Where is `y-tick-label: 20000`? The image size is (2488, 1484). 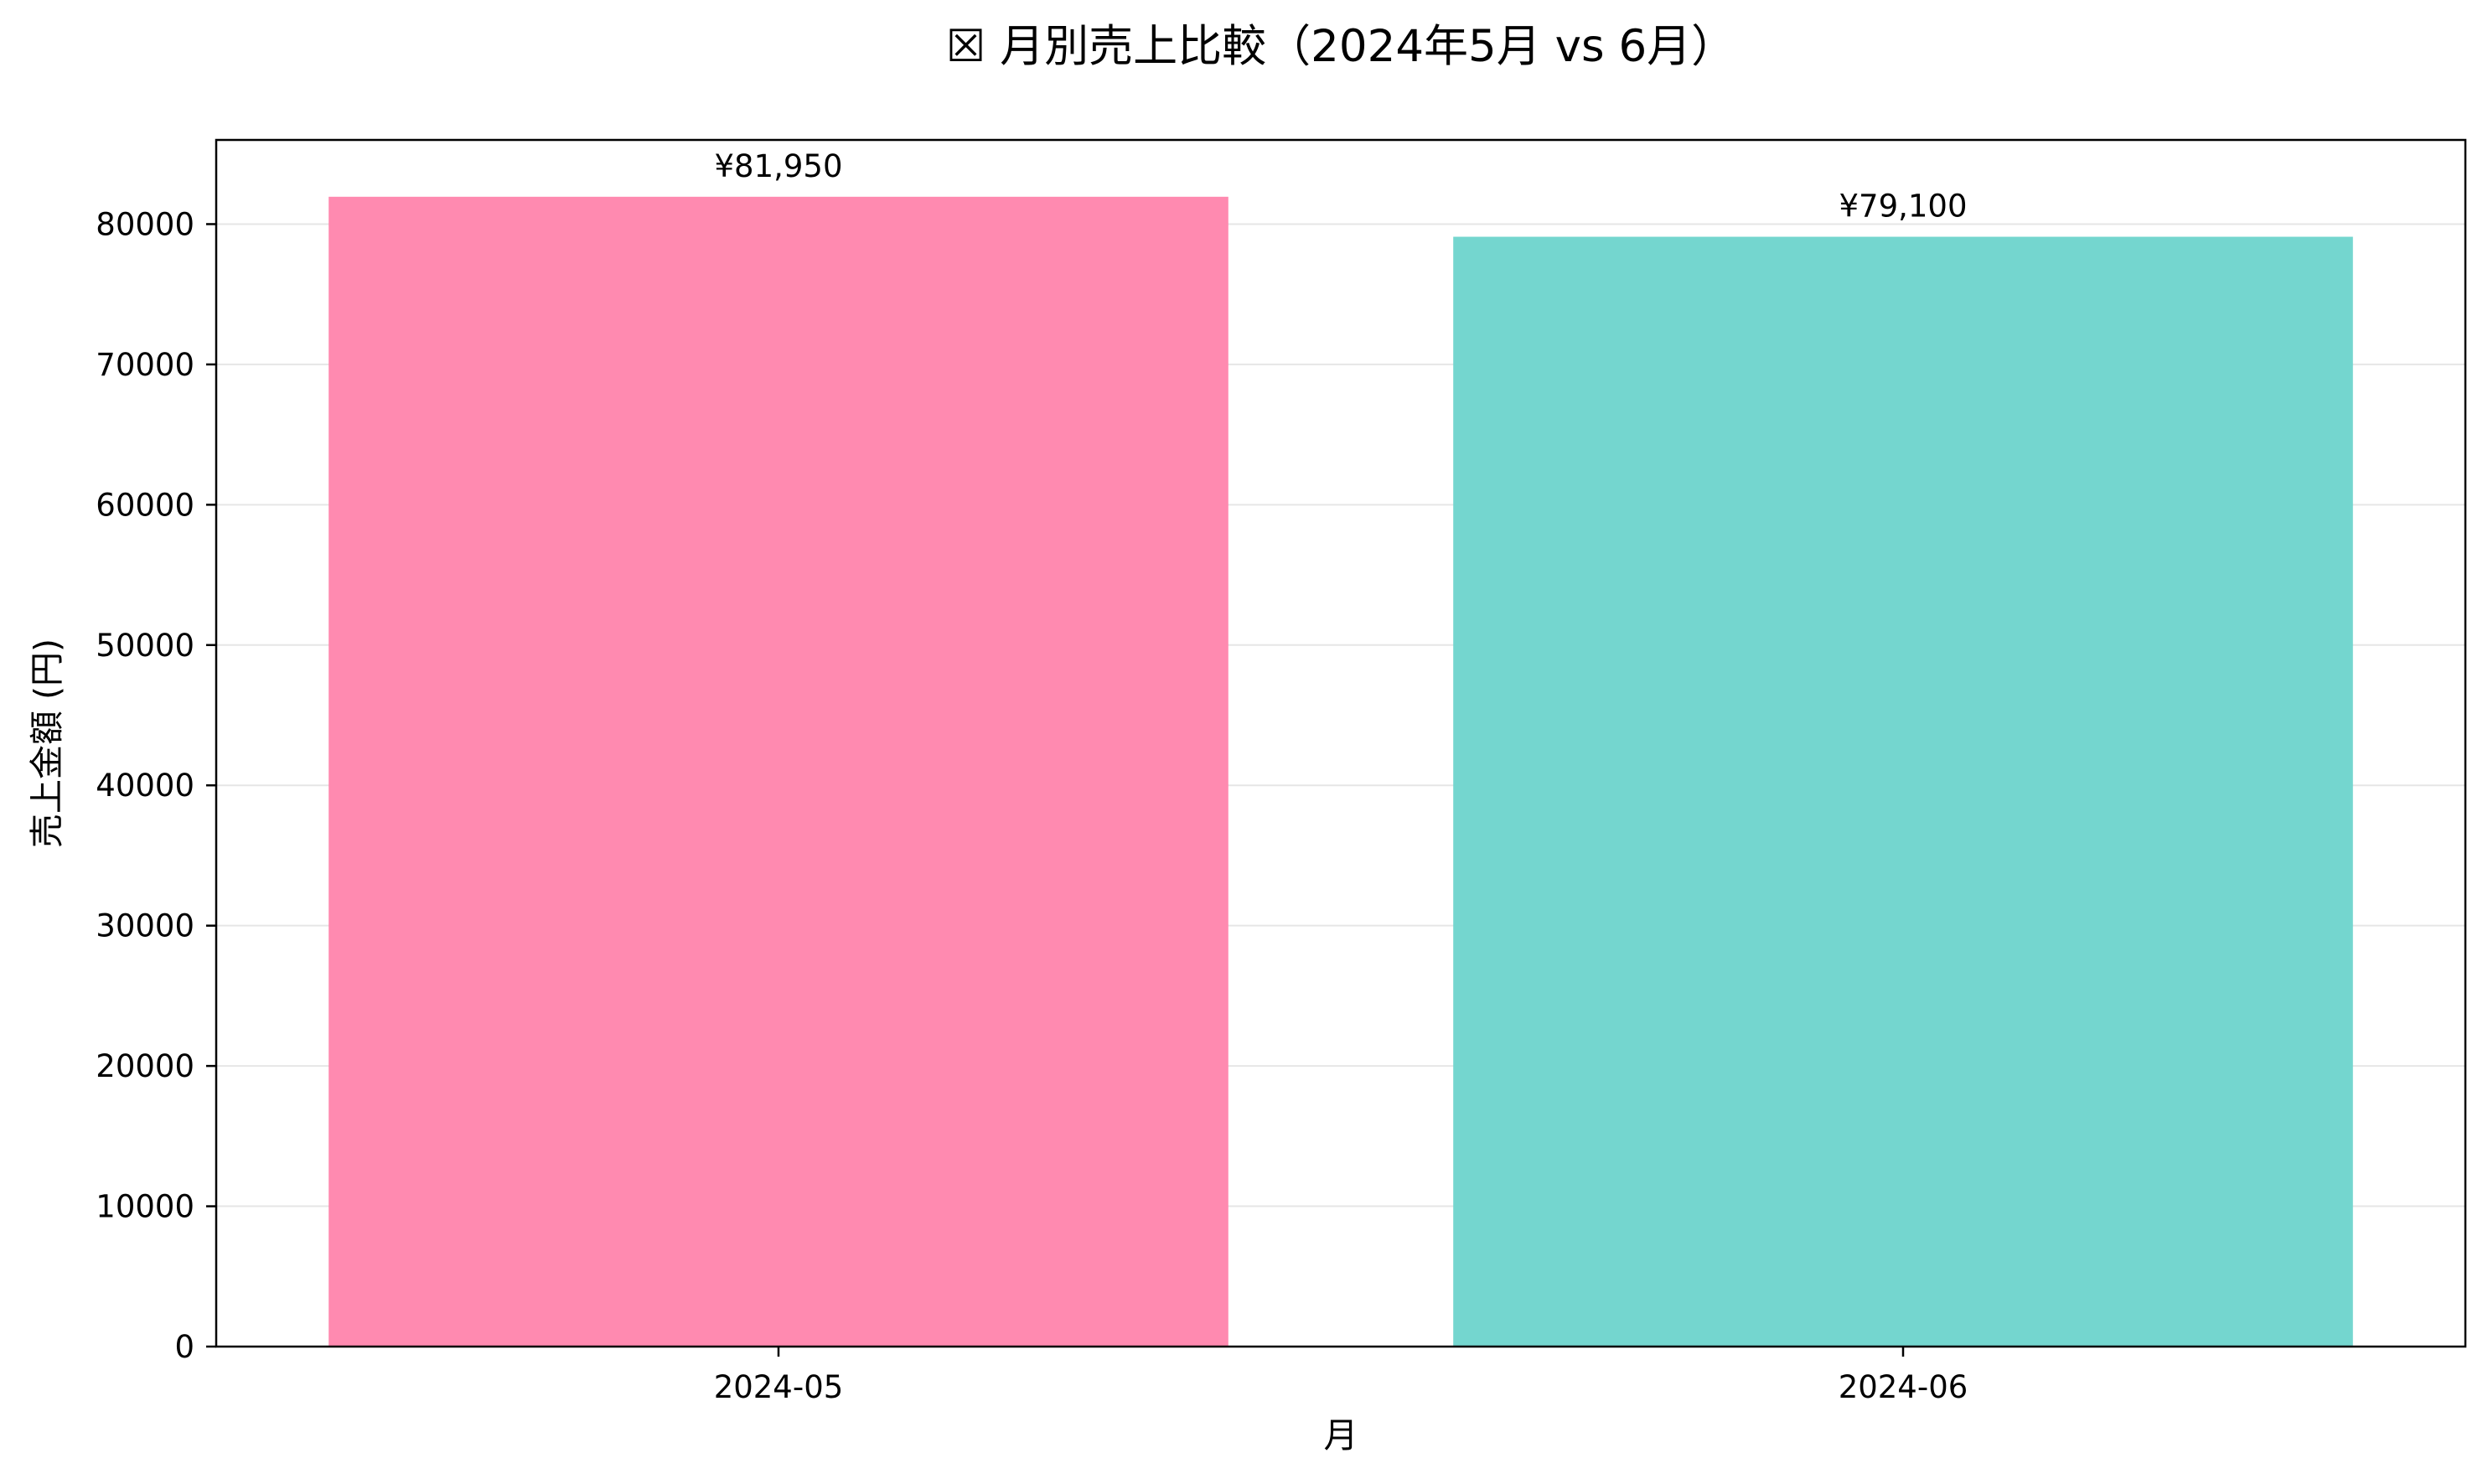
y-tick-label: 20000 is located at coordinates (145, 1066).